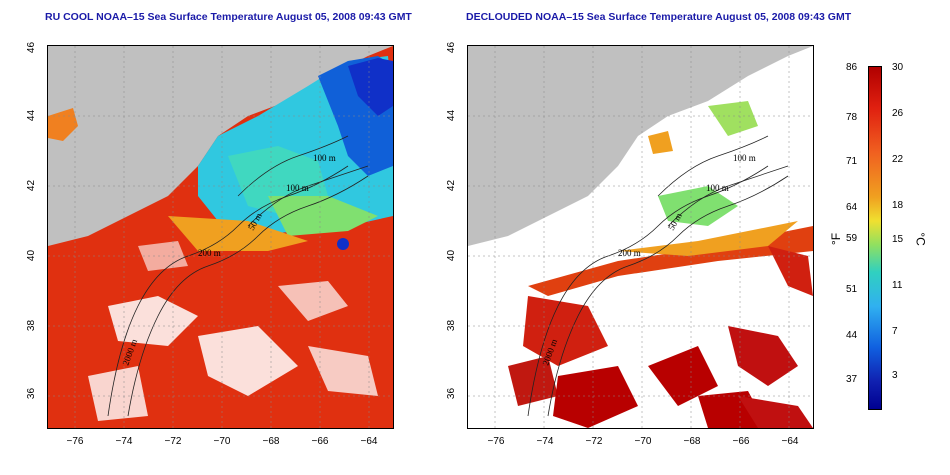 Image resolution: width=950 pixels, height=475 pixels. What do you see at coordinates (852, 238) in the screenshot?
I see `fahrenheit-label: 59` at bounding box center [852, 238].